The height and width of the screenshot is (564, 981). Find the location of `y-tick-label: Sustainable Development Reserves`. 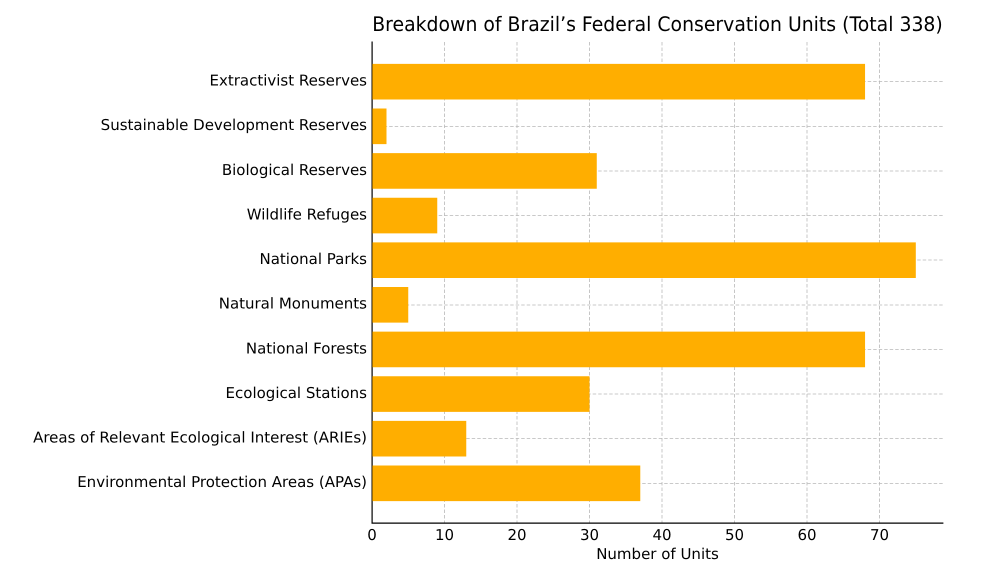

y-tick-label: Sustainable Development Reserves is located at coordinates (234, 125).